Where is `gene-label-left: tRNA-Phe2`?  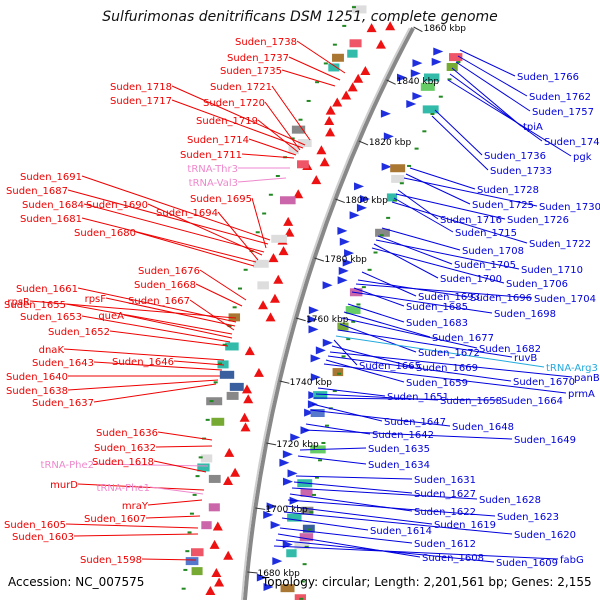 gene-label-left: tRNA-Phe2 is located at coordinates (67, 465).